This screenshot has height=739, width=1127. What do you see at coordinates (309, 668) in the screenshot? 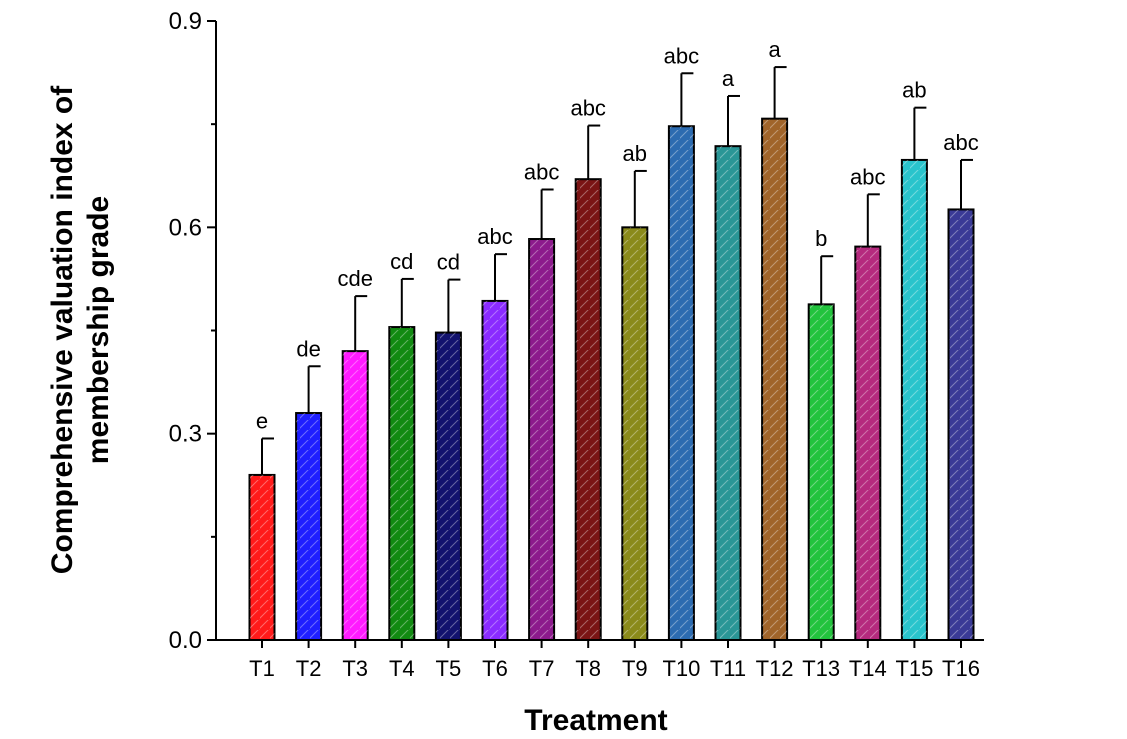
I see `x-tick-label-t2: T2` at bounding box center [309, 668].